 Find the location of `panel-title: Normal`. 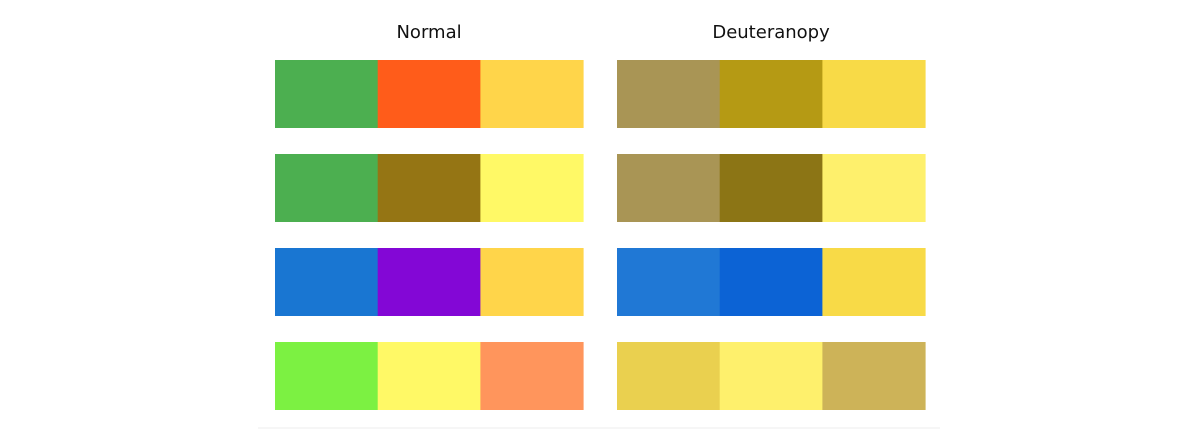

panel-title: Normal is located at coordinates (428, 32).